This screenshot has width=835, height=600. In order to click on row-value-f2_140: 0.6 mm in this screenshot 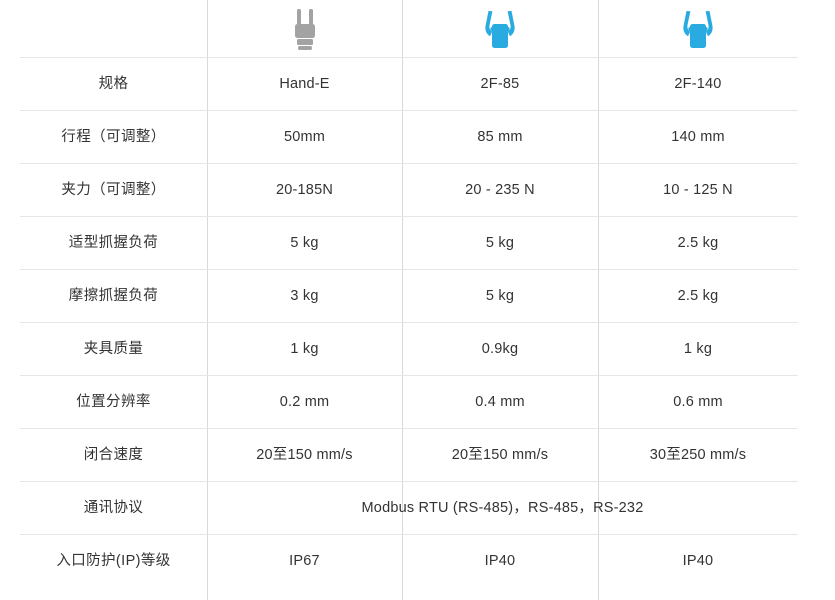, I will do `click(698, 402)`.